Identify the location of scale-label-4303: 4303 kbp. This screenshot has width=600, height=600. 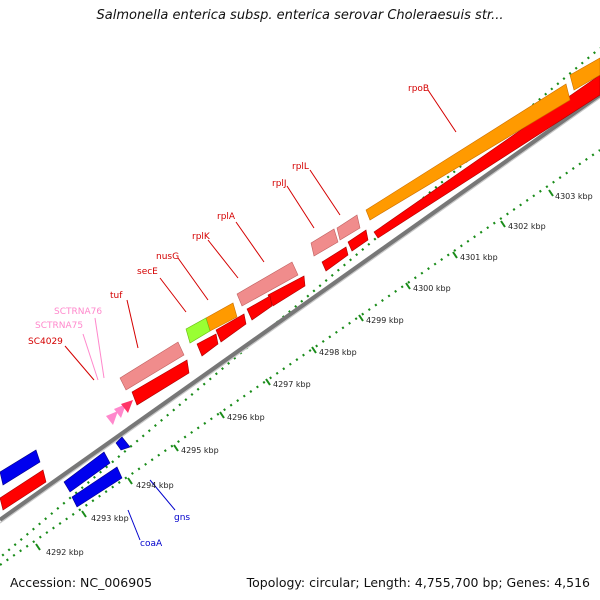
(574, 196).